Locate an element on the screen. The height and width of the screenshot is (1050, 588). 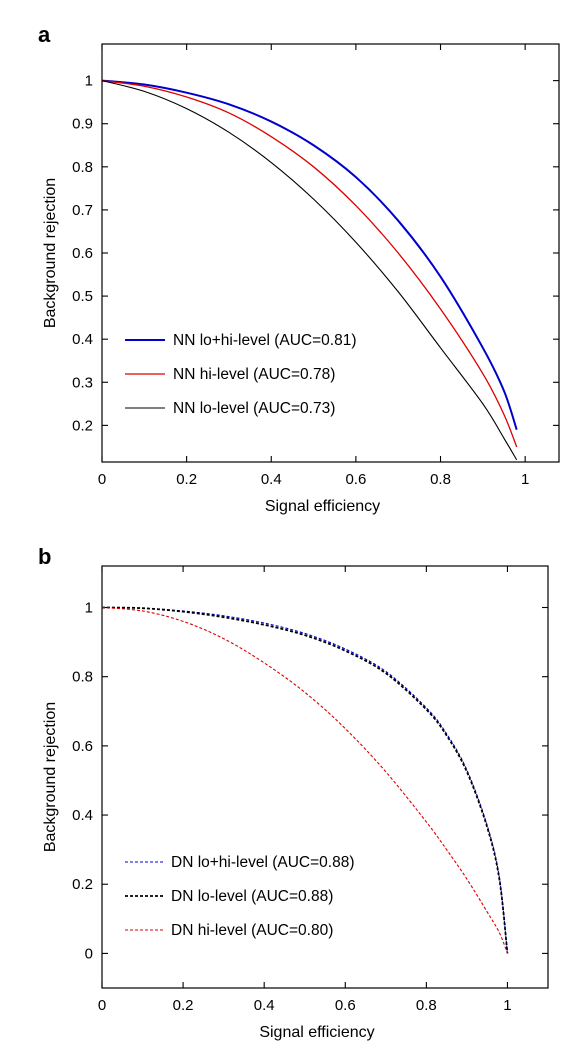
panel-letter: b is located at coordinates (44, 556).